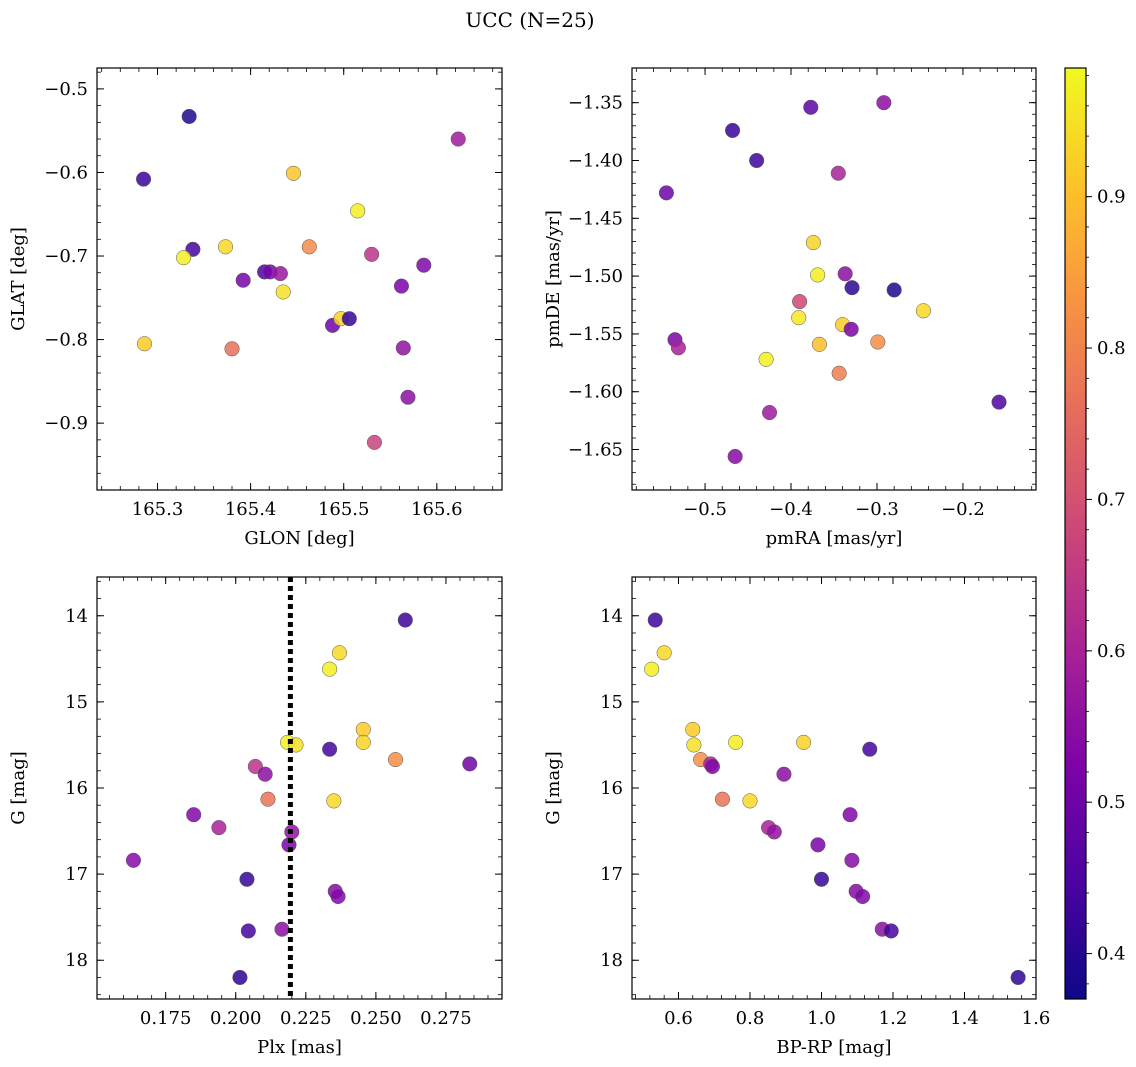  I want to click on y-axis-label: pmDE [mas/yr], so click(553, 279).